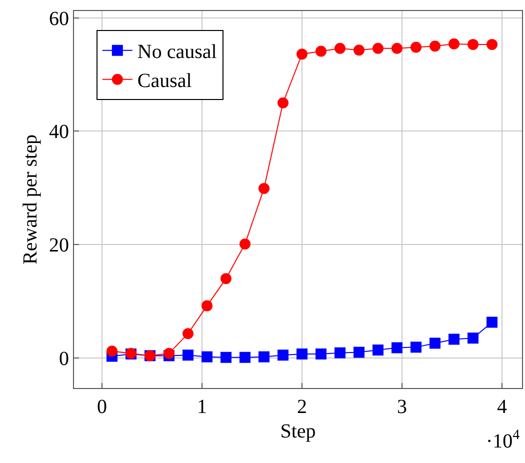 The width and height of the screenshot is (525, 463). I want to click on y-tick-label: 0, so click(64, 359).